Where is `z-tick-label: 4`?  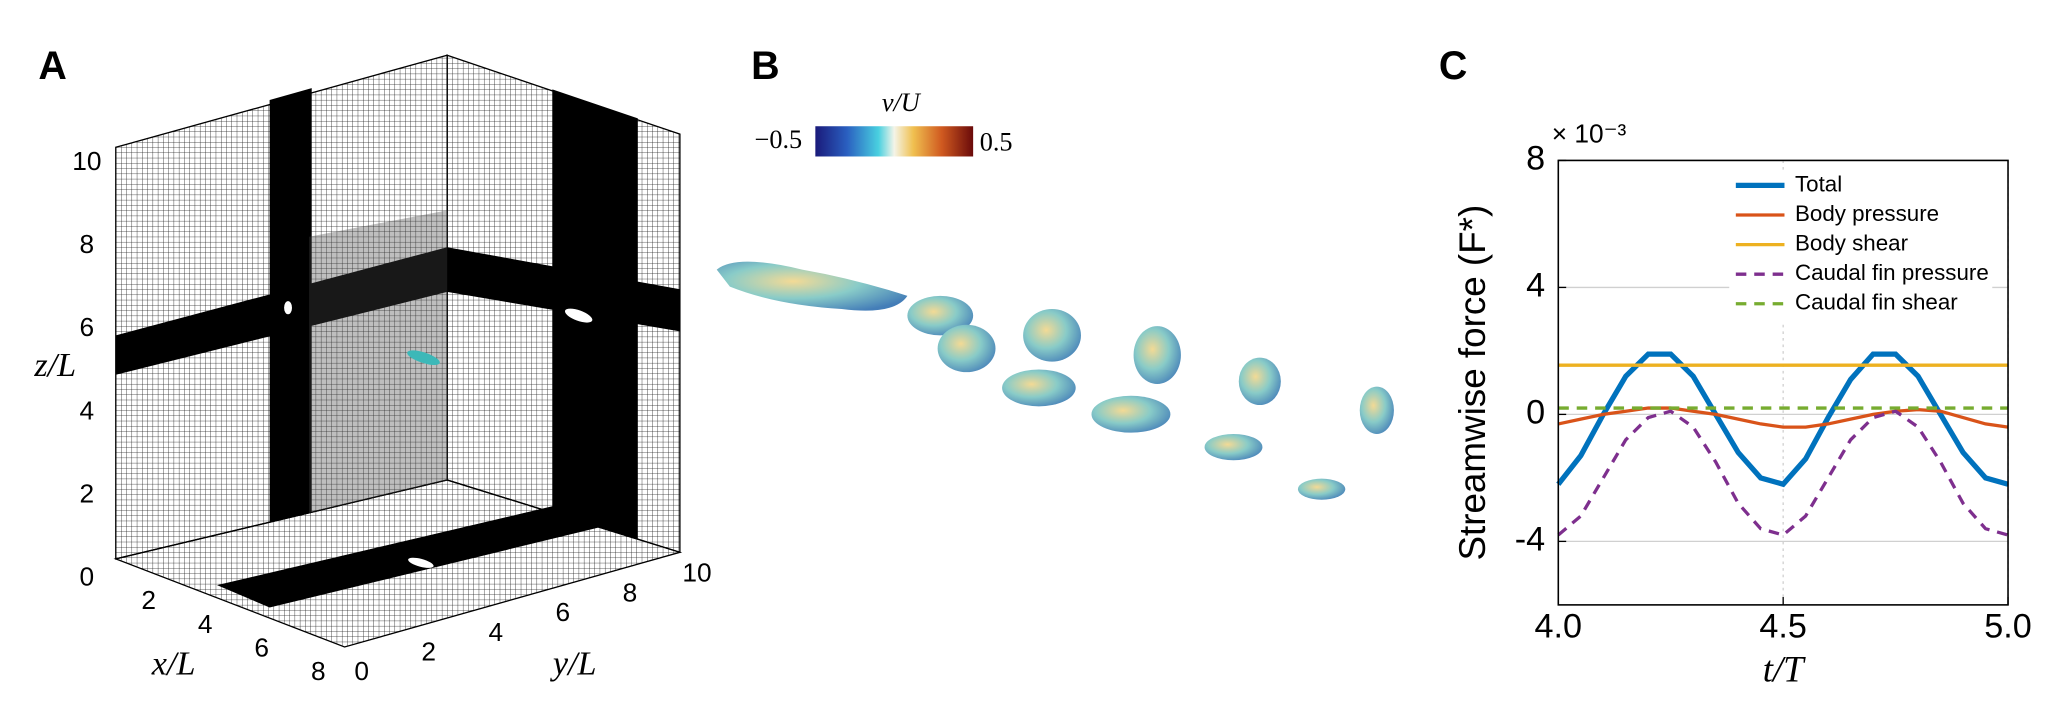 z-tick-label: 4 is located at coordinates (87, 410).